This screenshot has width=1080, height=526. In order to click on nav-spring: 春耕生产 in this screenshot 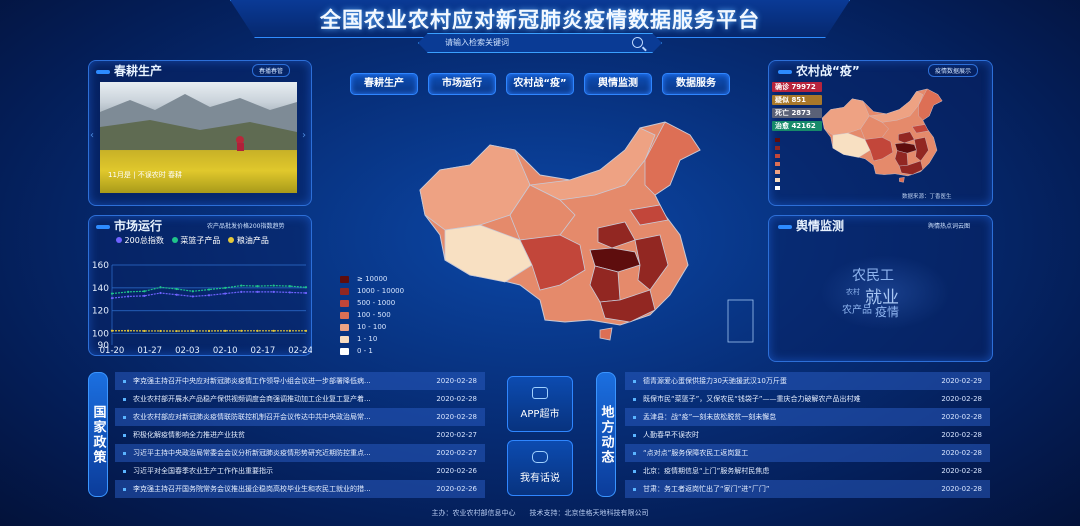, I will do `click(384, 84)`.